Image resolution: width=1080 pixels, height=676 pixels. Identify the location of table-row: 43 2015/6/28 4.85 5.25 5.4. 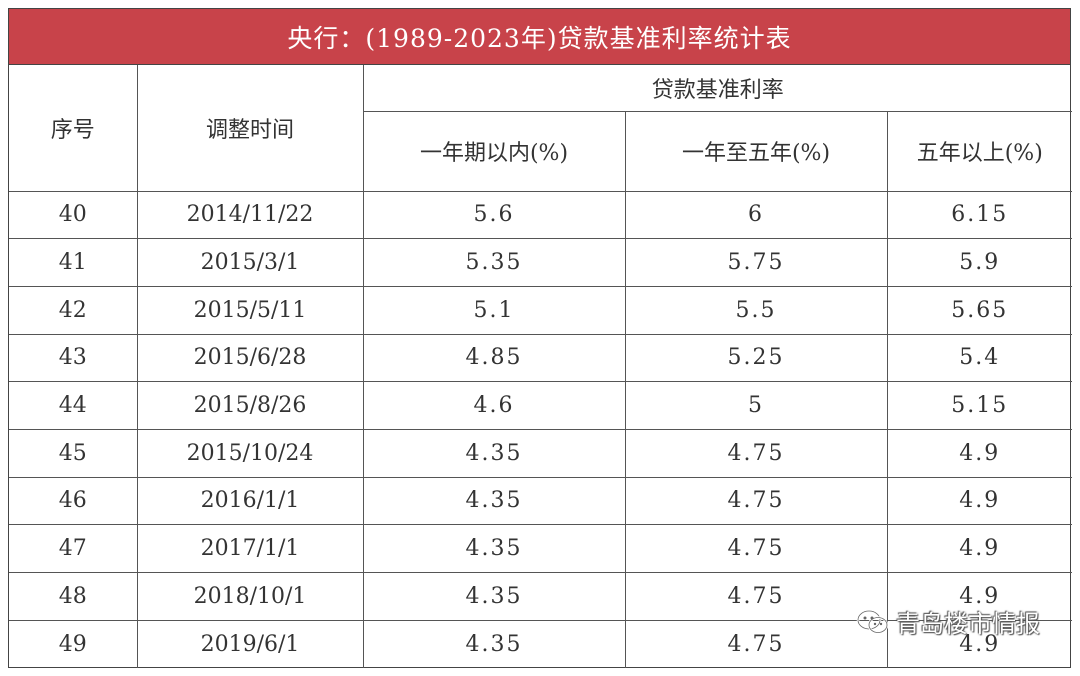
(540, 358).